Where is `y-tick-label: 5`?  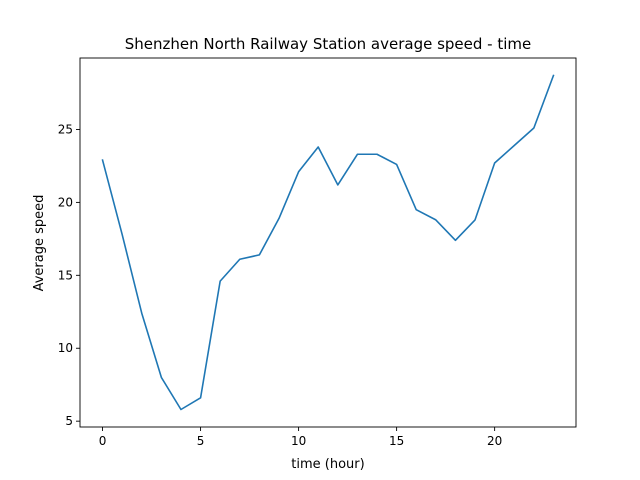
y-tick-label: 5 is located at coordinates (69, 421).